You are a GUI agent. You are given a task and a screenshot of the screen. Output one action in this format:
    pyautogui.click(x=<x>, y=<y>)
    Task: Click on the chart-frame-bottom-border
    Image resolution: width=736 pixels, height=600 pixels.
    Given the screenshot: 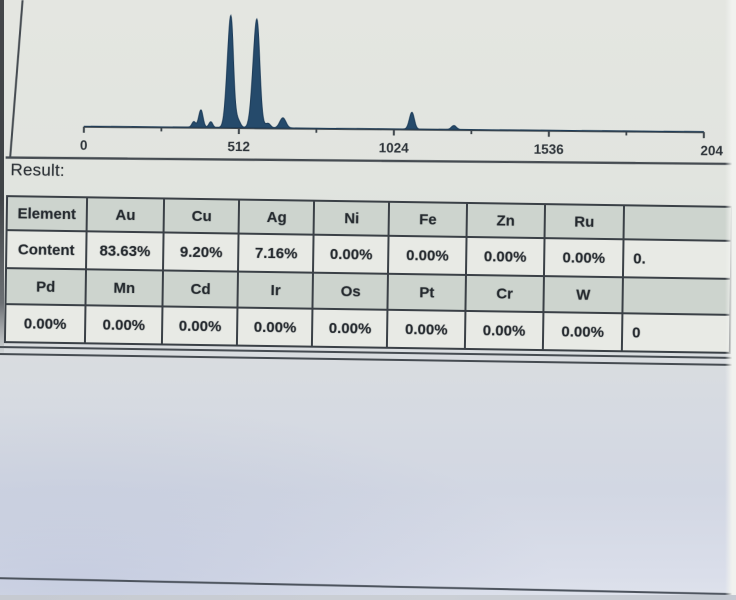 What is the action you would take?
    pyautogui.click(x=370, y=161)
    